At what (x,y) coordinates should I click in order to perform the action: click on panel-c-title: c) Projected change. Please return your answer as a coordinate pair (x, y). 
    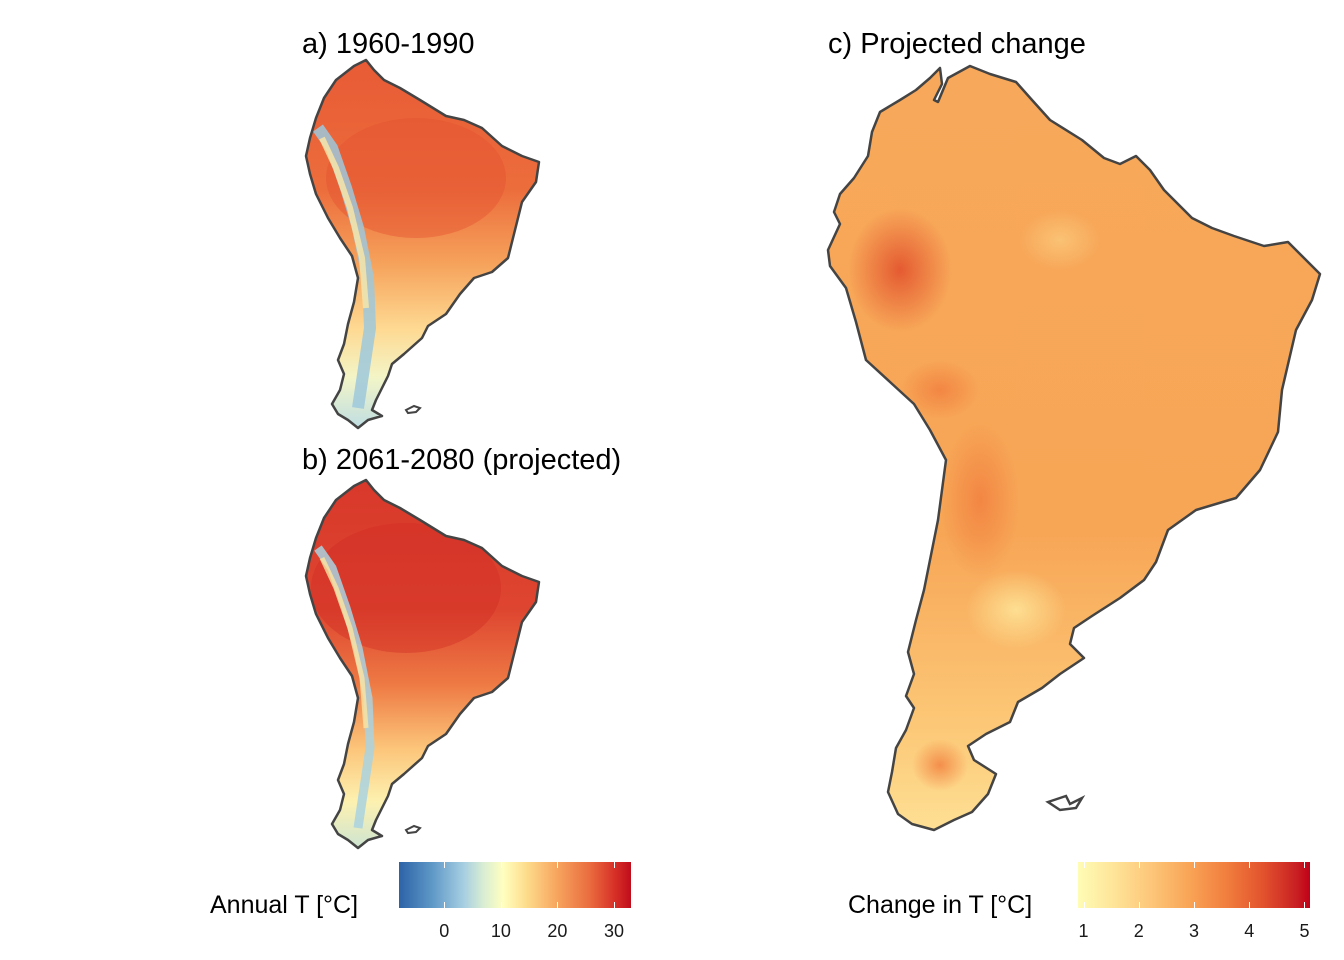
    Looking at the image, I should click on (957, 44).